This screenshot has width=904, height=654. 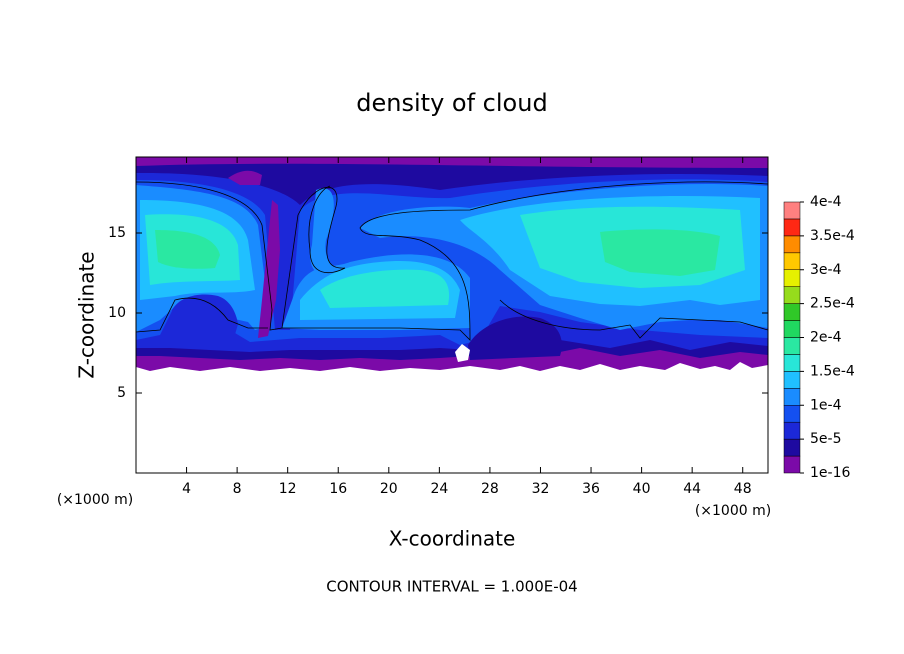 What do you see at coordinates (591, 489) in the screenshot?
I see `x-tick-label: 36` at bounding box center [591, 489].